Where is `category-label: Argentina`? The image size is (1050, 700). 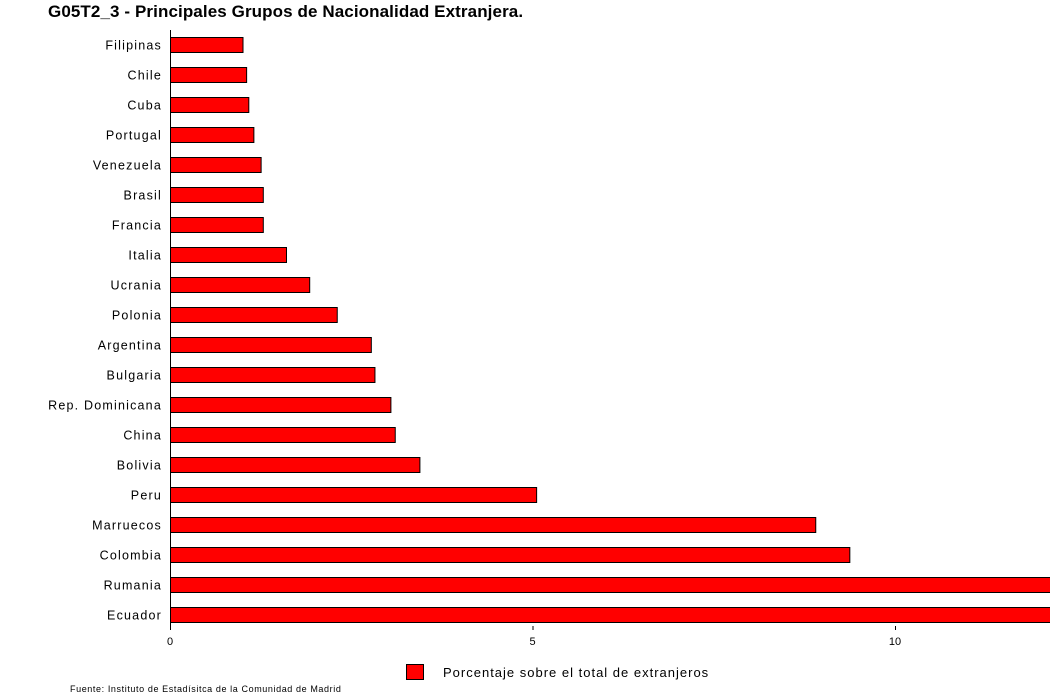 category-label: Argentina is located at coordinates (130, 346).